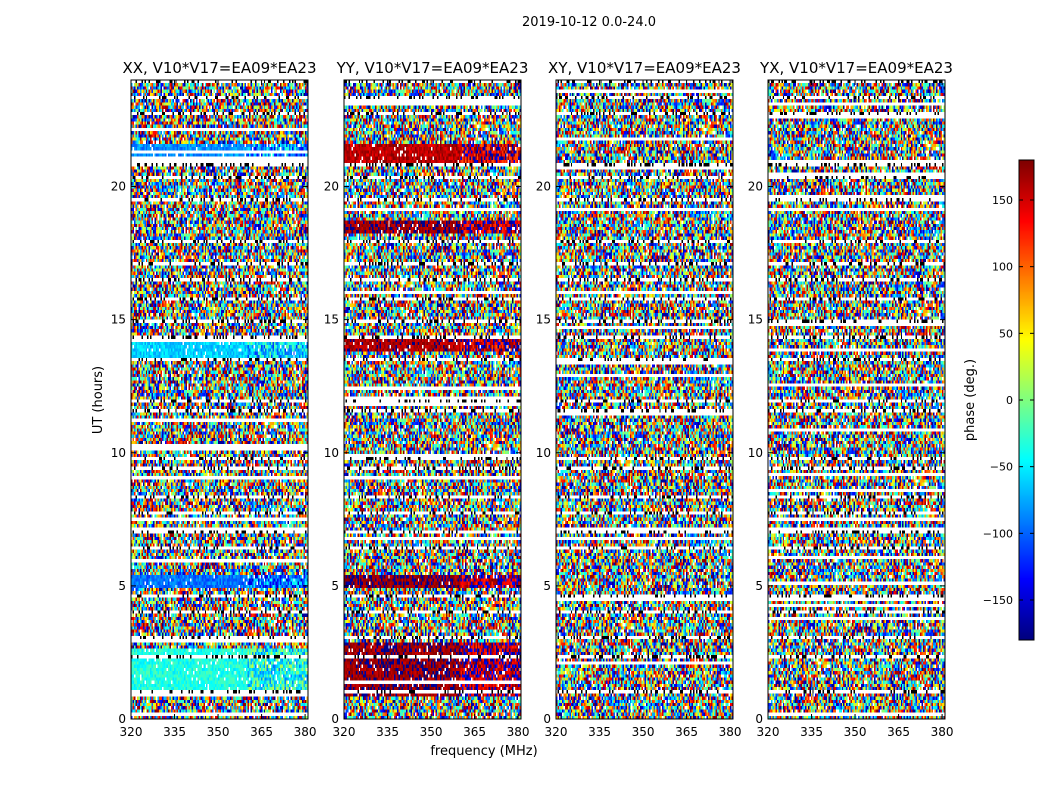 The height and width of the screenshot is (800, 1050). What do you see at coordinates (856, 68) in the screenshot?
I see `panel-title: YX, V10*V17=EA09*EA23` at bounding box center [856, 68].